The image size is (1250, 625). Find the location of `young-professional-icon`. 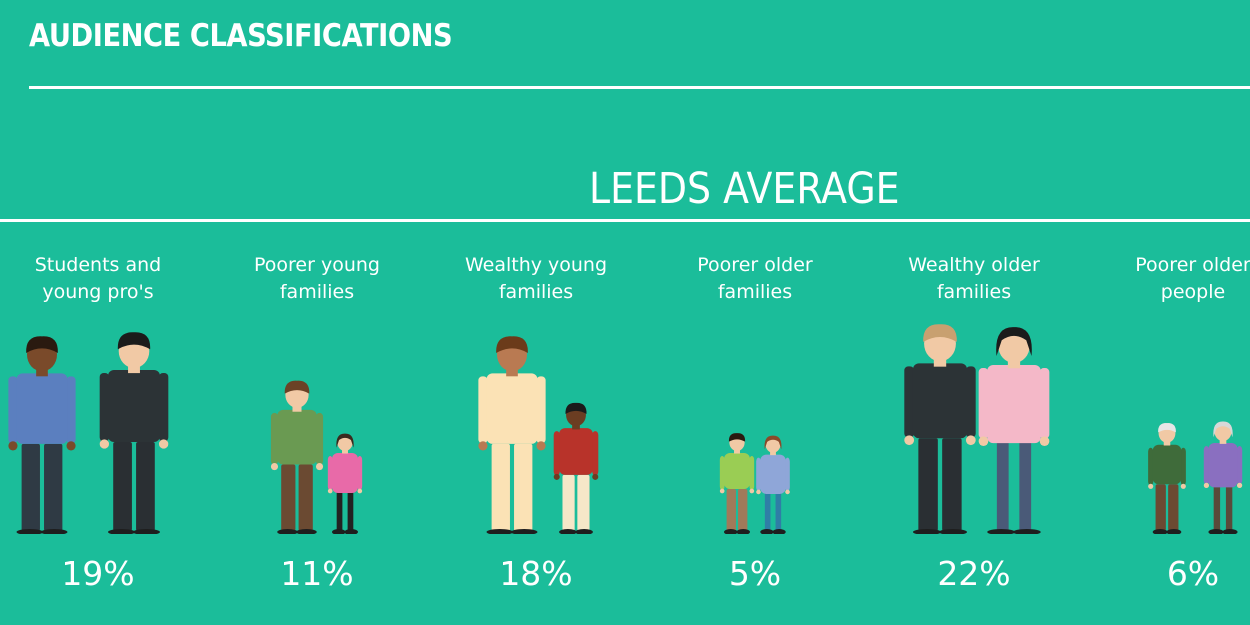

young-professional-icon is located at coordinates (134, 433).